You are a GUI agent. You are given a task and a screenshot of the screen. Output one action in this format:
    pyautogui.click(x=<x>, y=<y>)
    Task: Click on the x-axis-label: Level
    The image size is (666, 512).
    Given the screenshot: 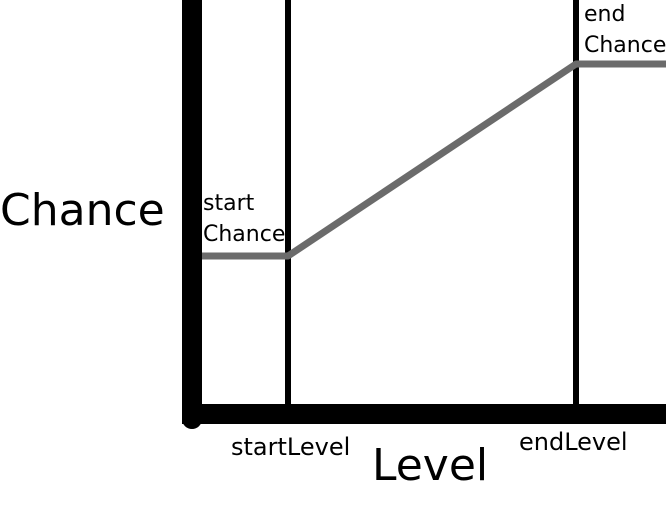 What is the action you would take?
    pyautogui.click(x=430, y=465)
    